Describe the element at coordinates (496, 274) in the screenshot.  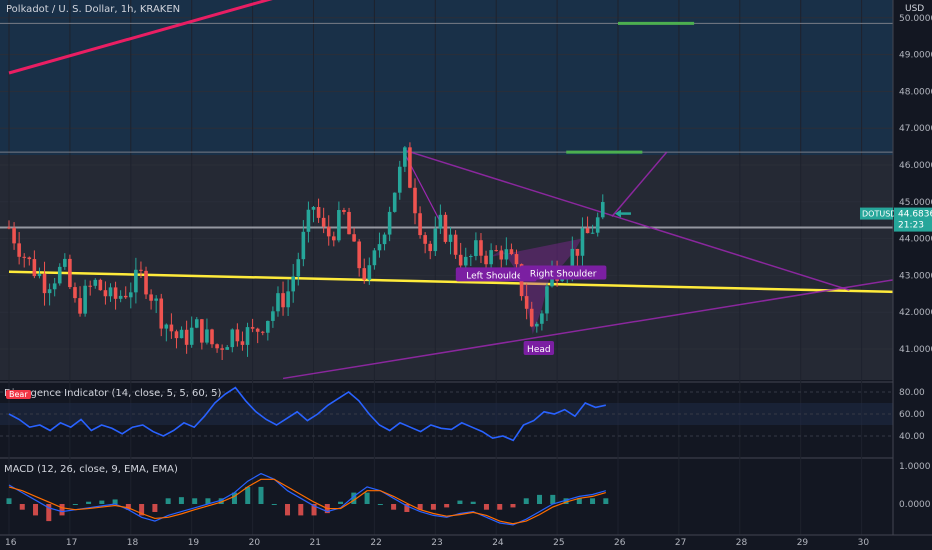
I see `pattern-label-box` at that location.